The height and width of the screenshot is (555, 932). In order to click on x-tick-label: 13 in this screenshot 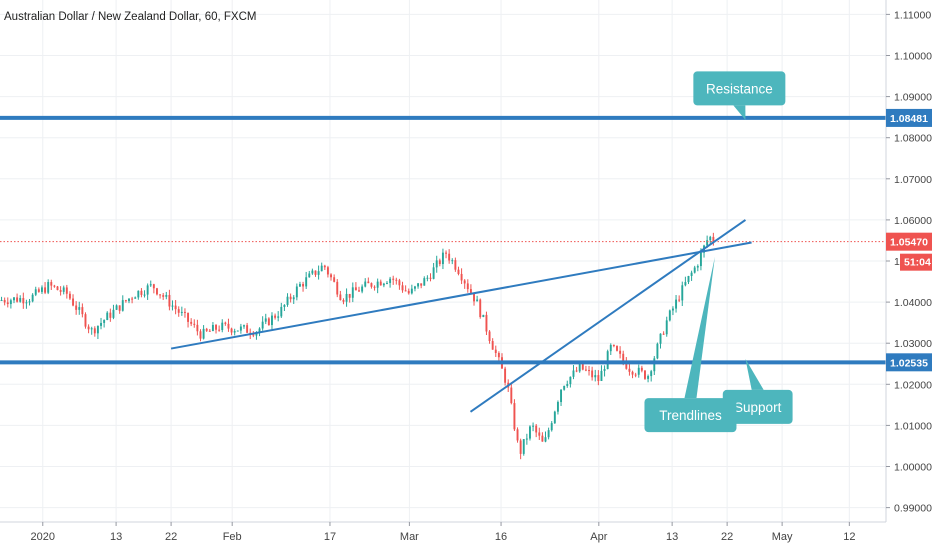, I will do `click(672, 537)`.